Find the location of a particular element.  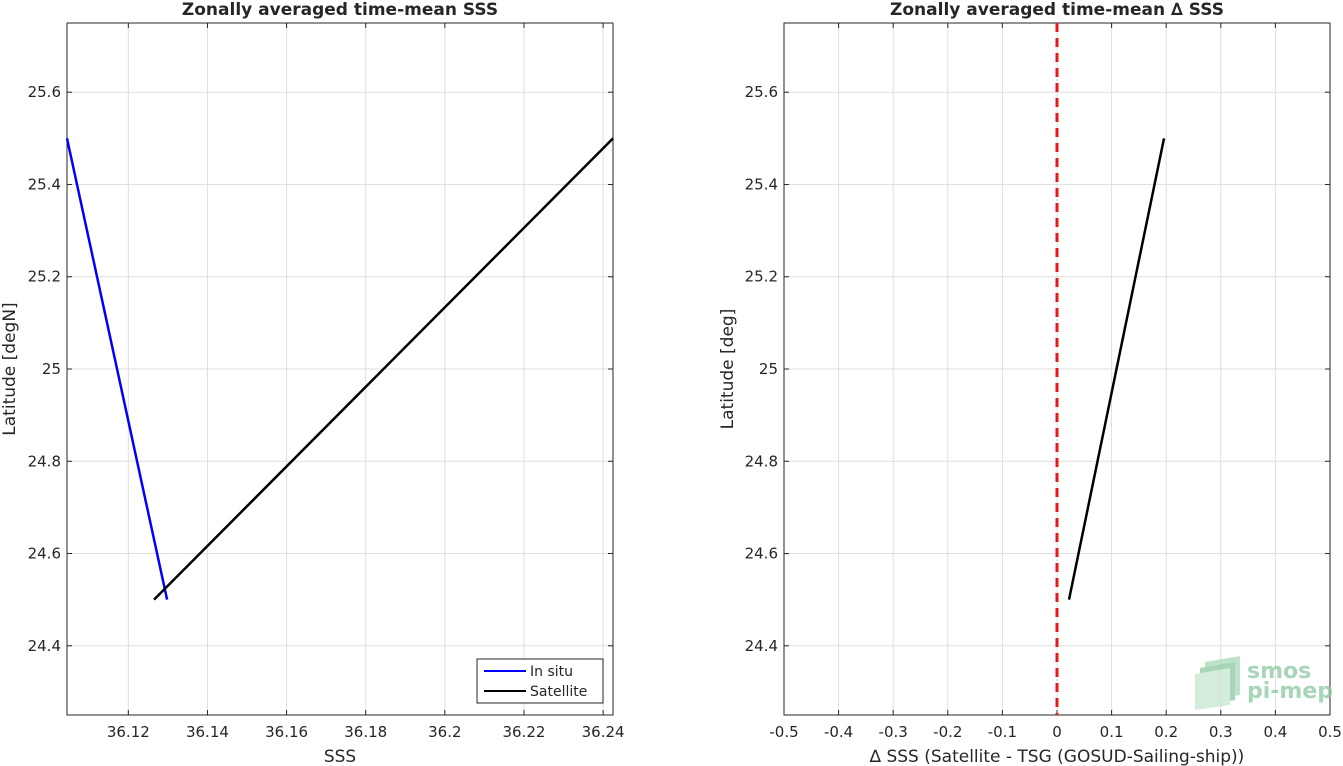

sss-legend: In situ Satellite is located at coordinates (540, 681).